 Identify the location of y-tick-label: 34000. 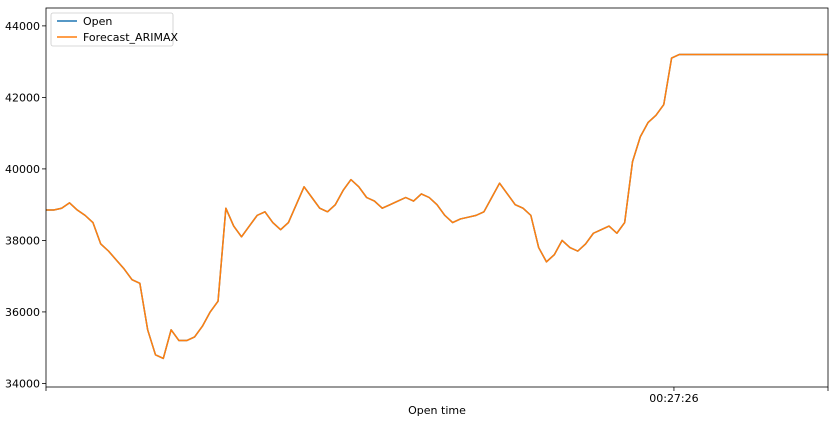
(22, 383).